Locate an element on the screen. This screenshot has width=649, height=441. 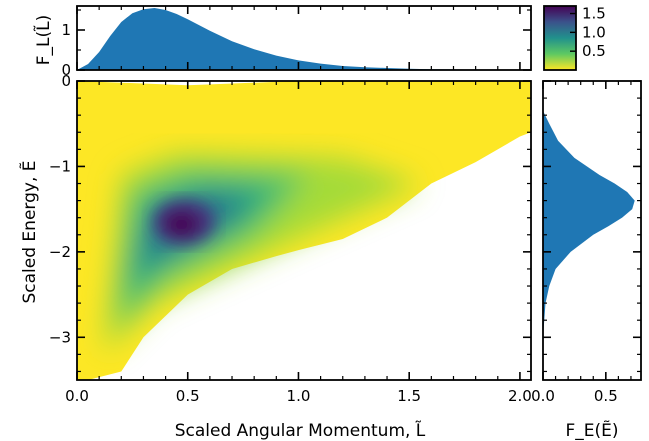
right-marginal-area is located at coordinates (589, 245).